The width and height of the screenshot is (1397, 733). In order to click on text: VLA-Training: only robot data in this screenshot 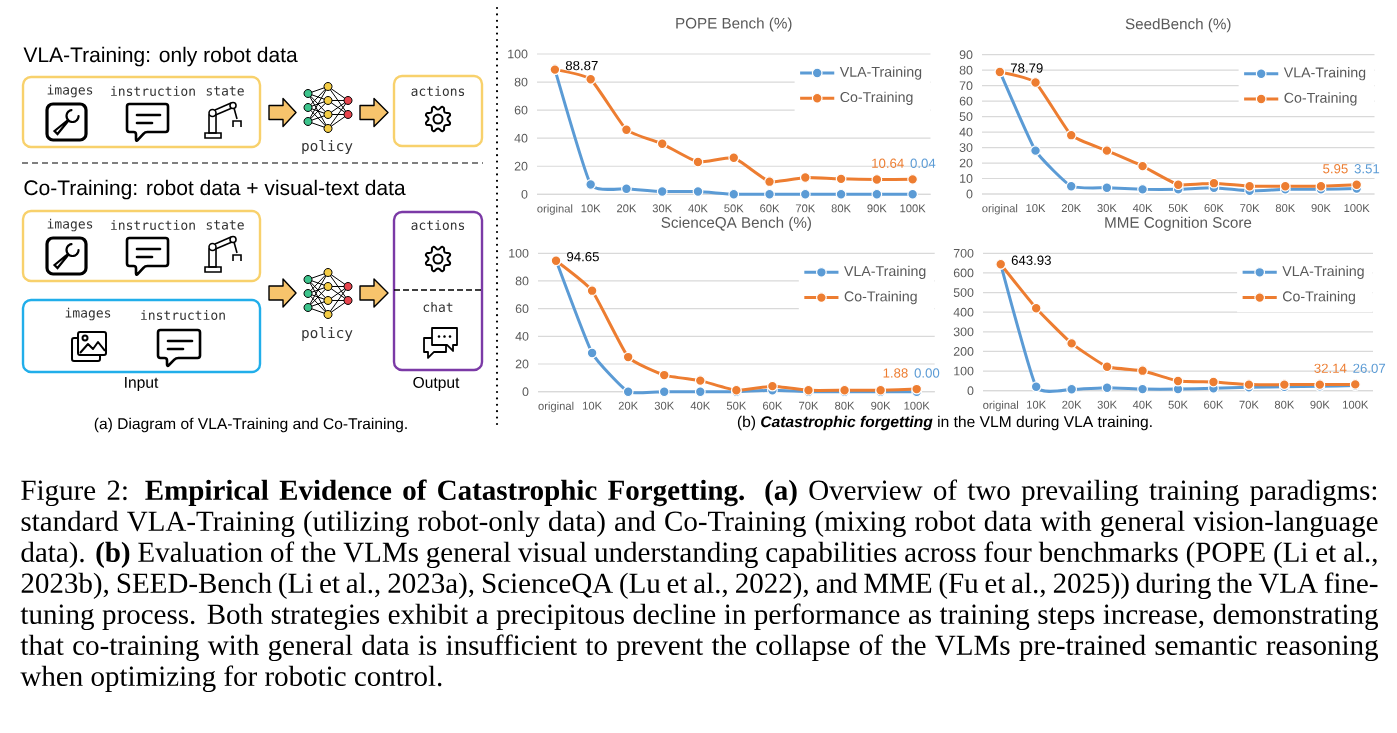, I will do `click(160, 56)`.